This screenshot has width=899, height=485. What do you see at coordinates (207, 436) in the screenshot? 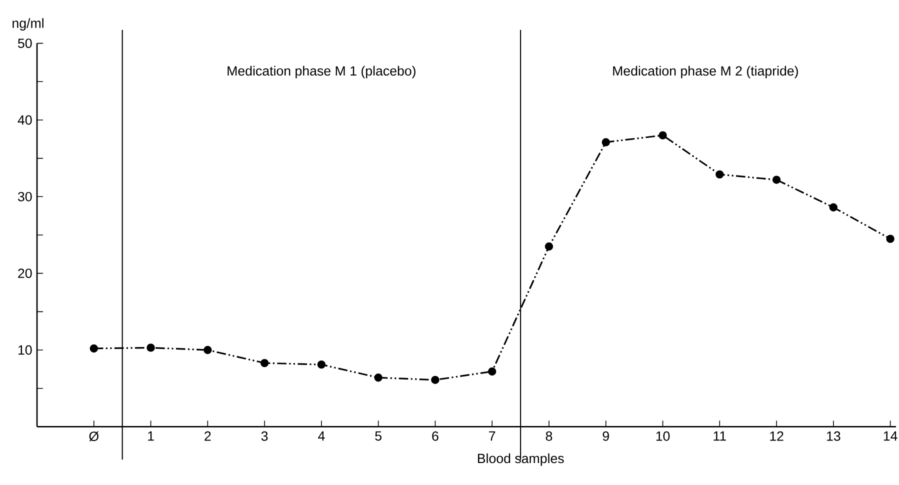
I see `x-tick-label: 2` at bounding box center [207, 436].